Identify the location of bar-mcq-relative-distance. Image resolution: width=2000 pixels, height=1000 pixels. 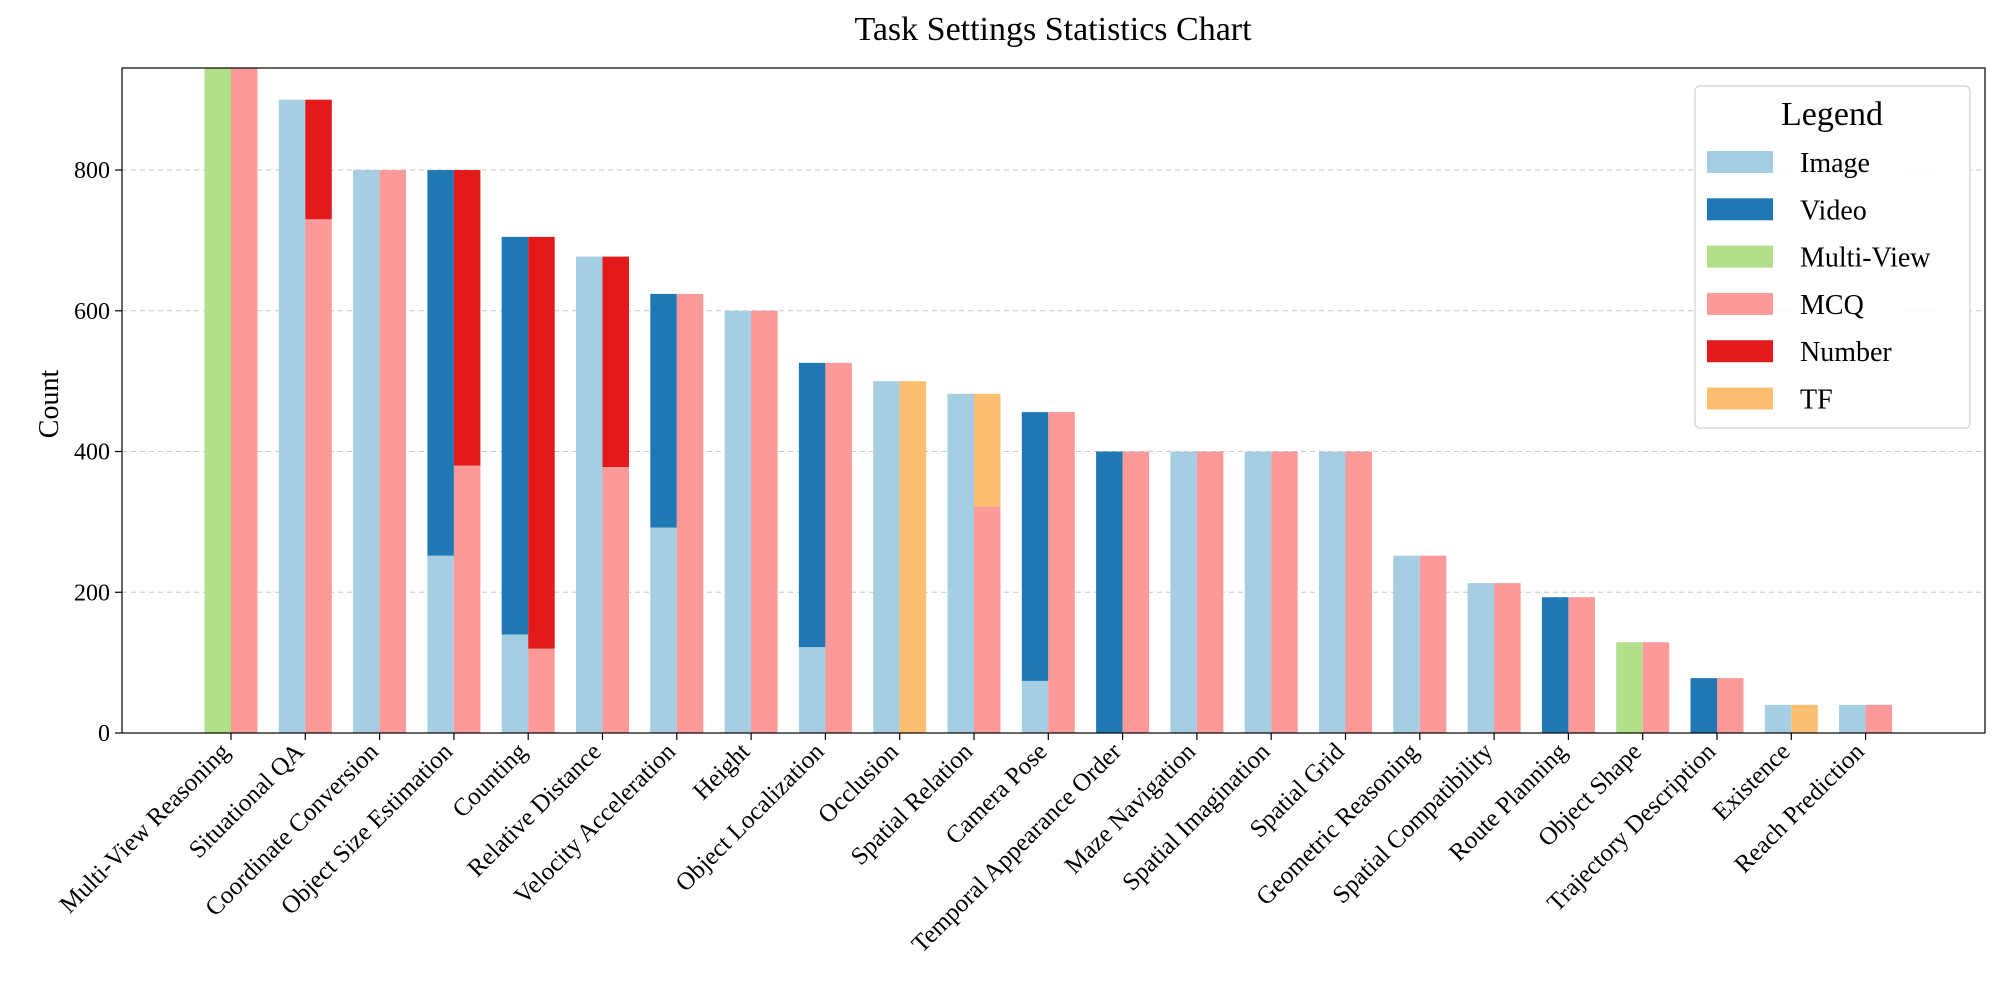
(615, 600).